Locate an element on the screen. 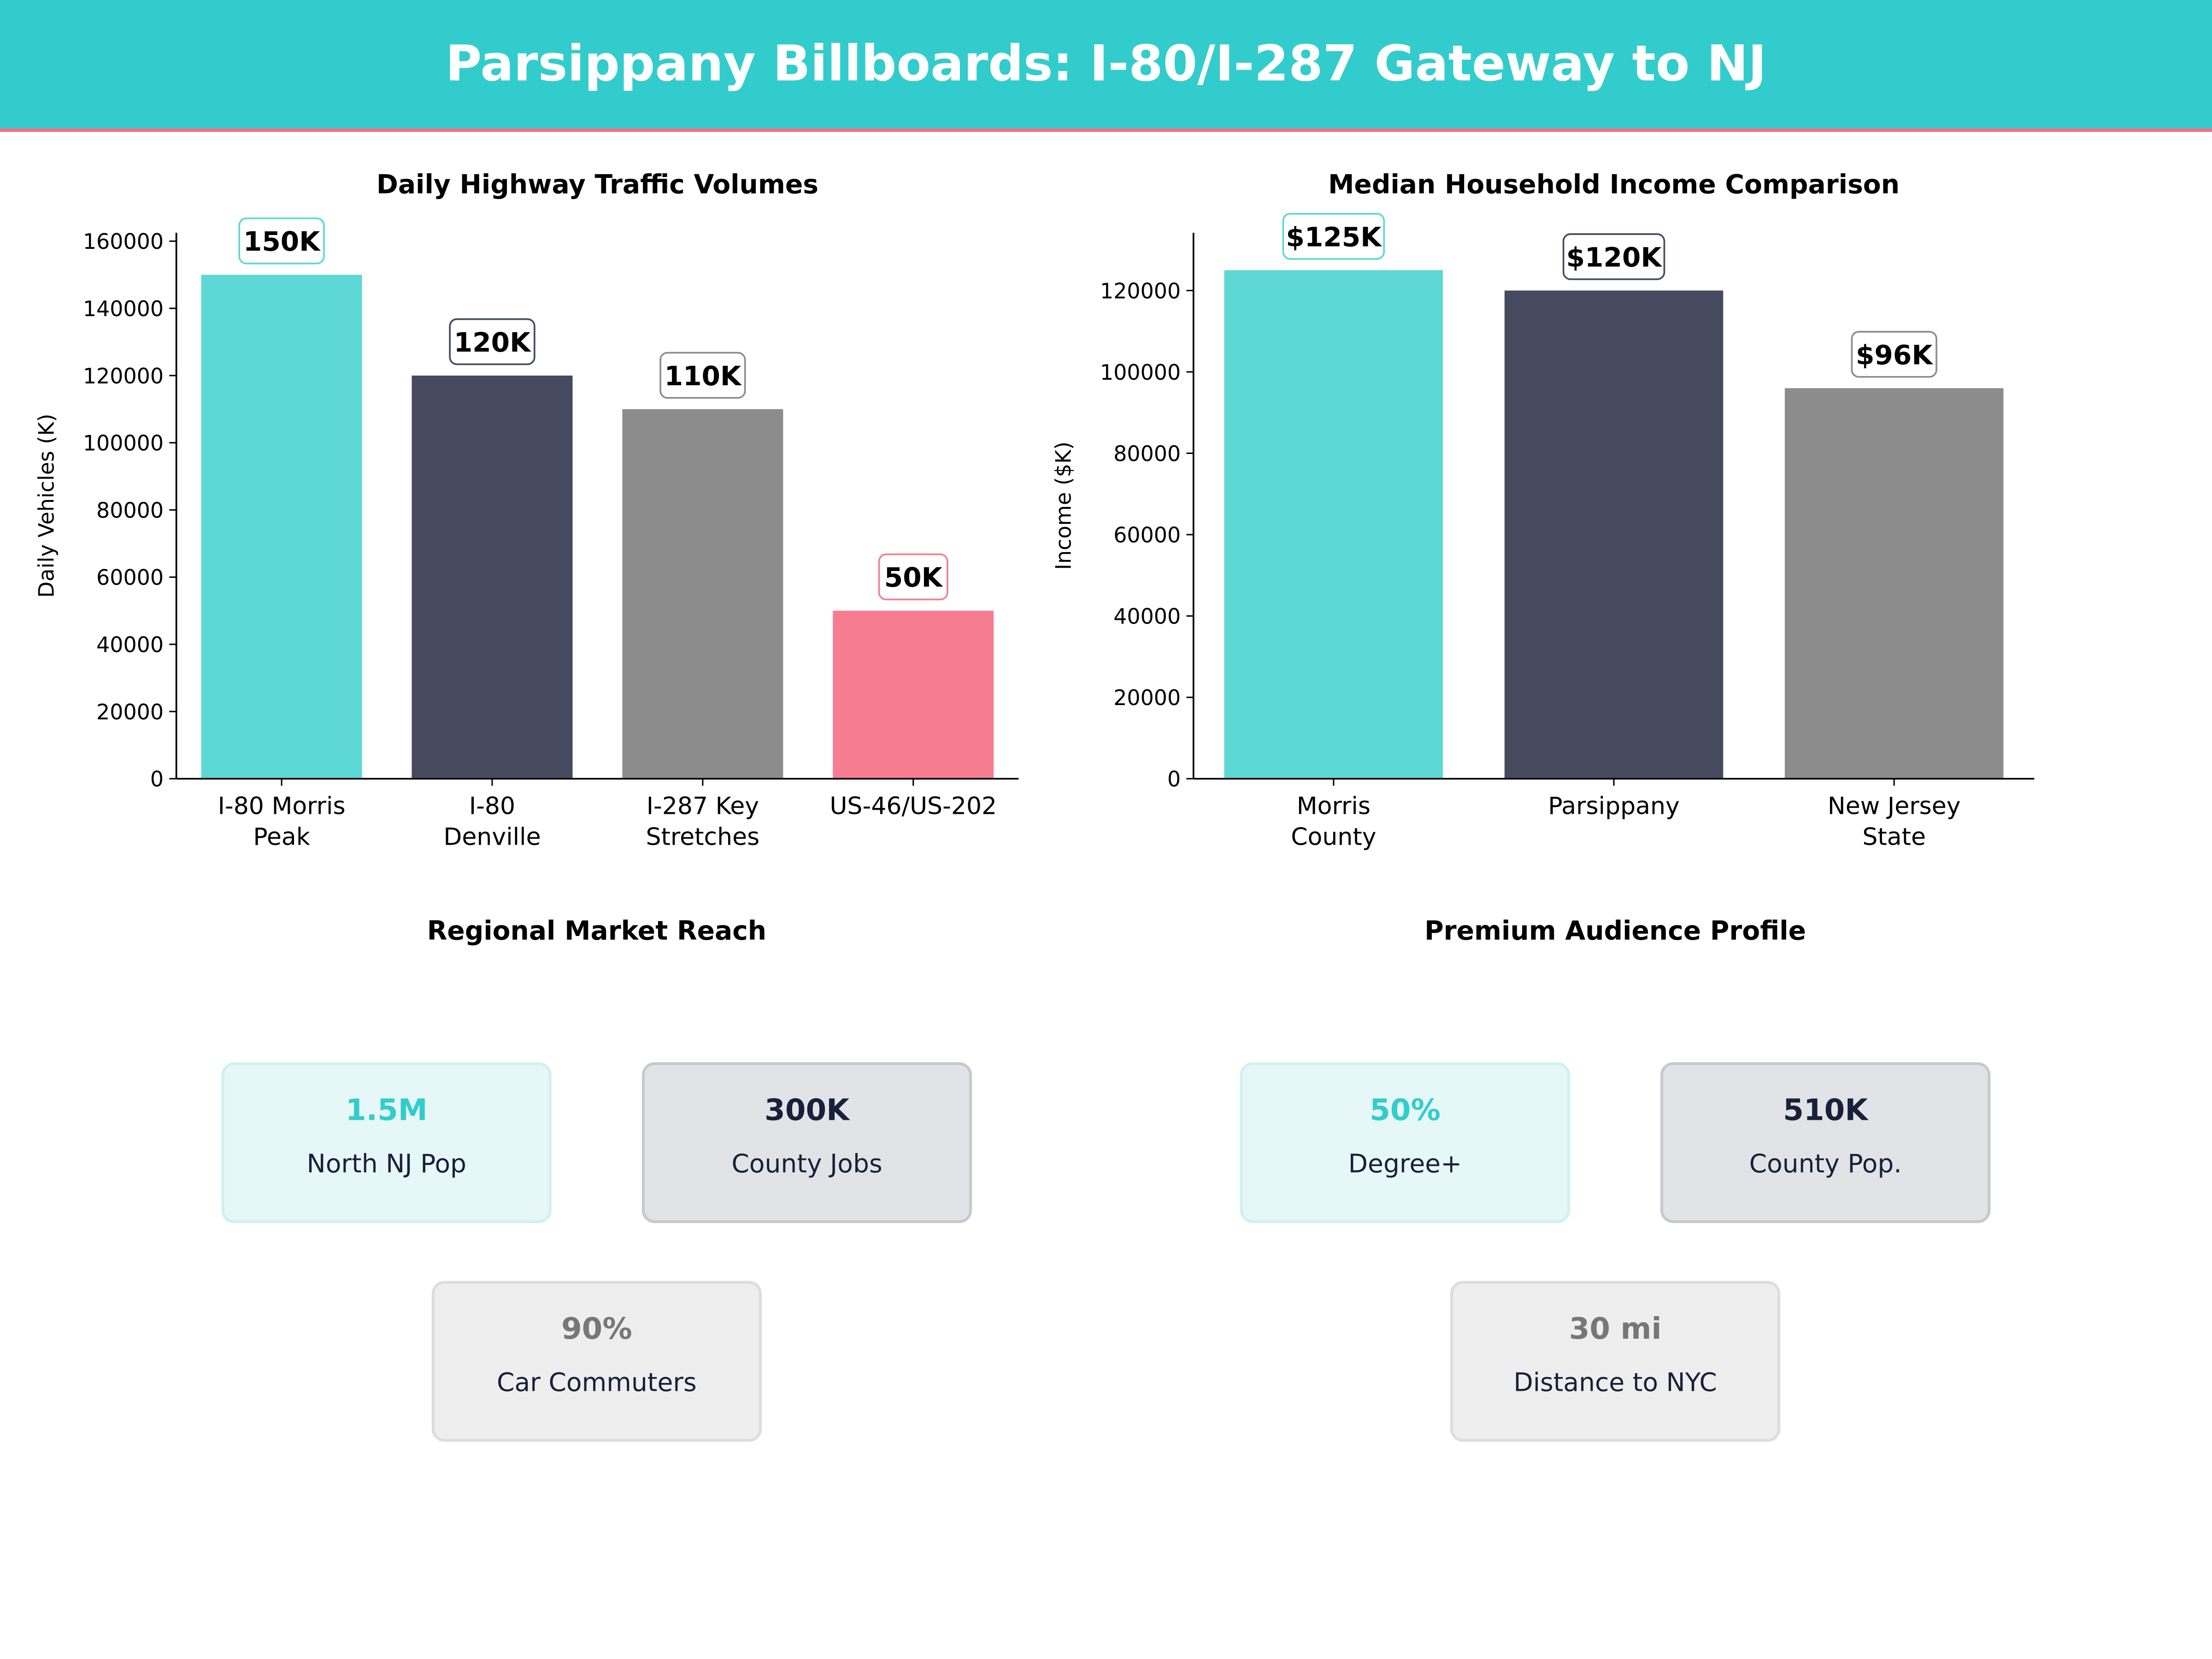 This screenshot has height=1659, width=2212. data-label: $125K is located at coordinates (1334, 237).